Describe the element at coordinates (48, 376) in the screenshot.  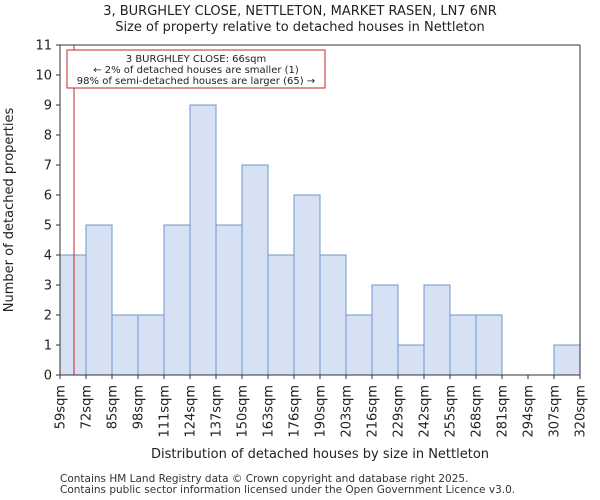
I see `y-tick-label-0: 0` at that location.